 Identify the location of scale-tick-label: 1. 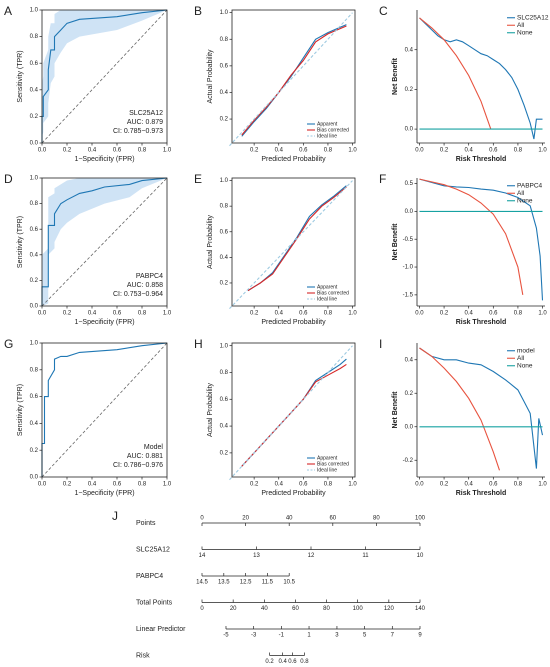
(309, 636).